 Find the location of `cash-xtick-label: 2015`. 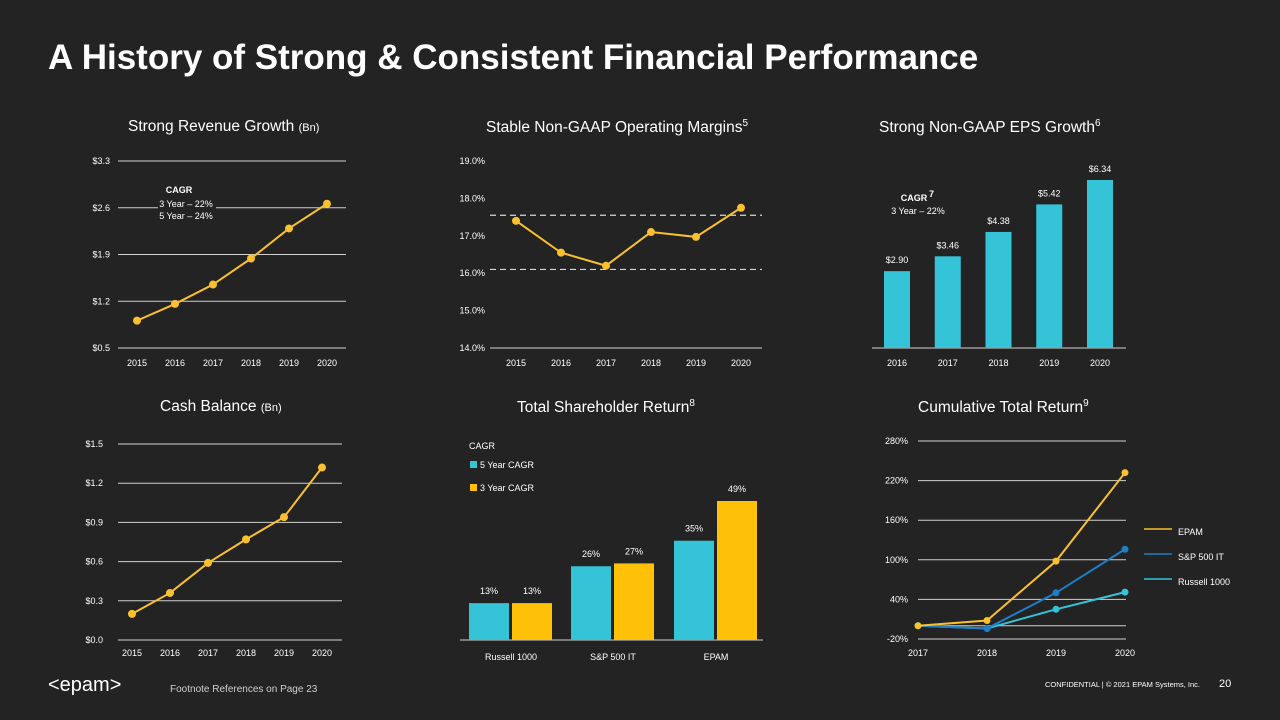

cash-xtick-label: 2015 is located at coordinates (132, 653).